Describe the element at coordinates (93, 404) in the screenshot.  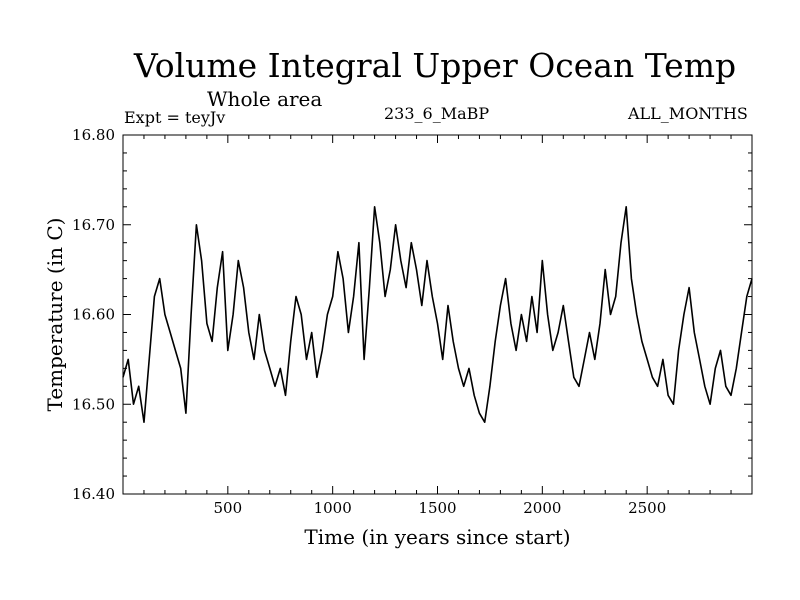
I see `y-tick-label: 16.50` at that location.